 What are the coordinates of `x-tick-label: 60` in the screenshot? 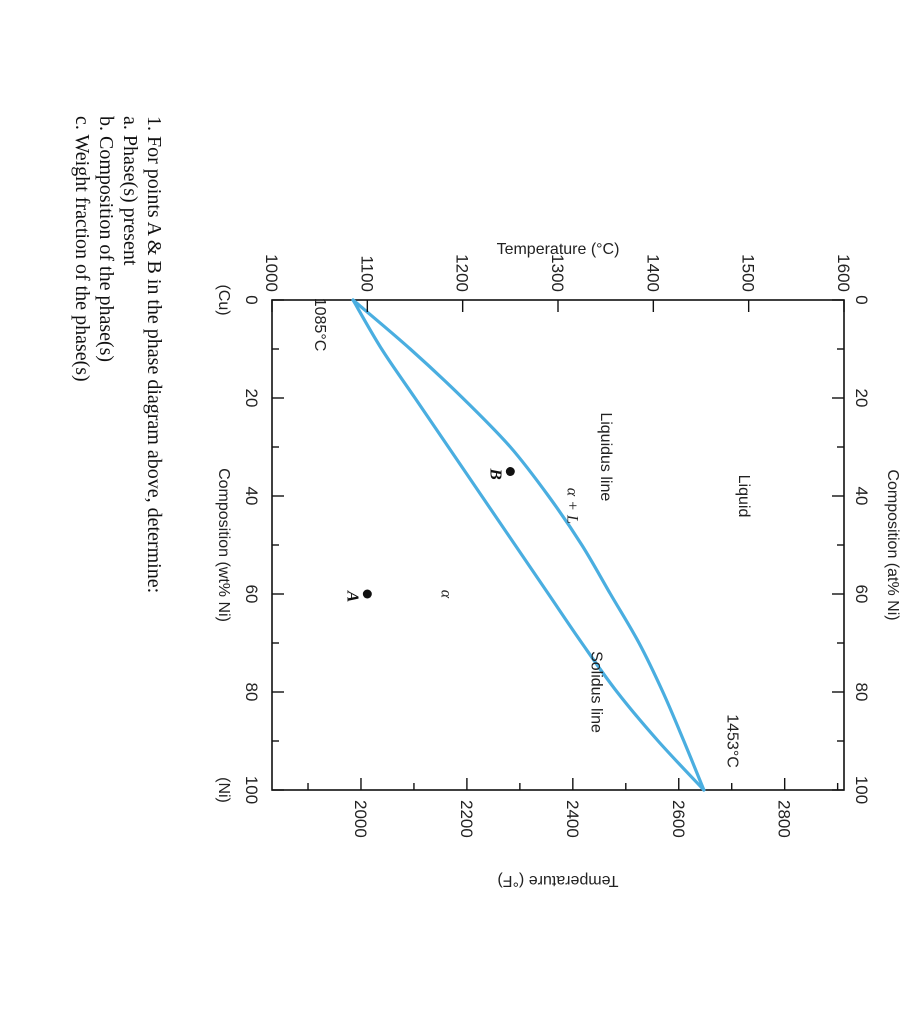 It's located at (251, 594).